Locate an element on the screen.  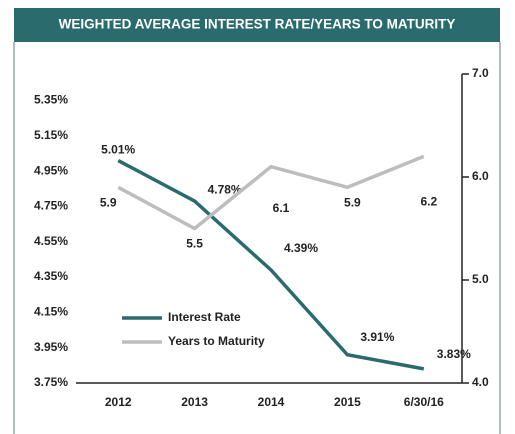
data-label: 5.01% is located at coordinates (118, 150).